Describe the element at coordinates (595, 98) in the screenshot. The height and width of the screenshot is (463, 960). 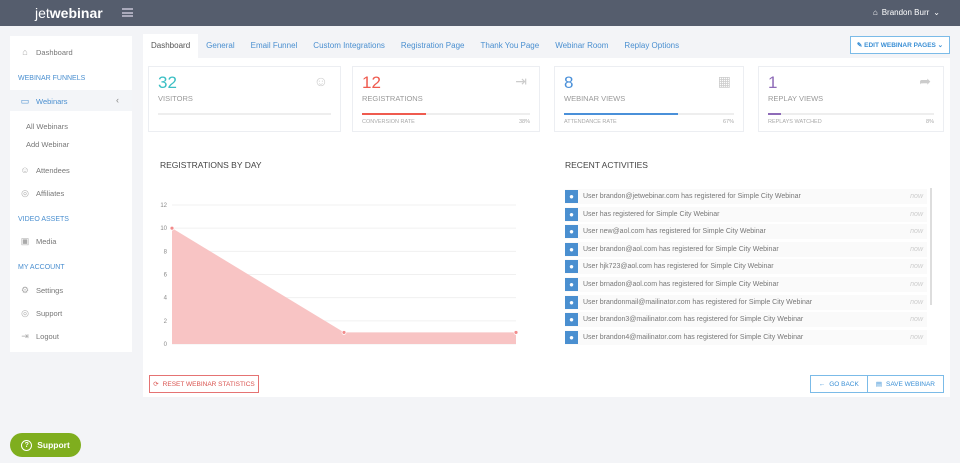
I see `stat-label: WEBINAR VIEWS` at that location.